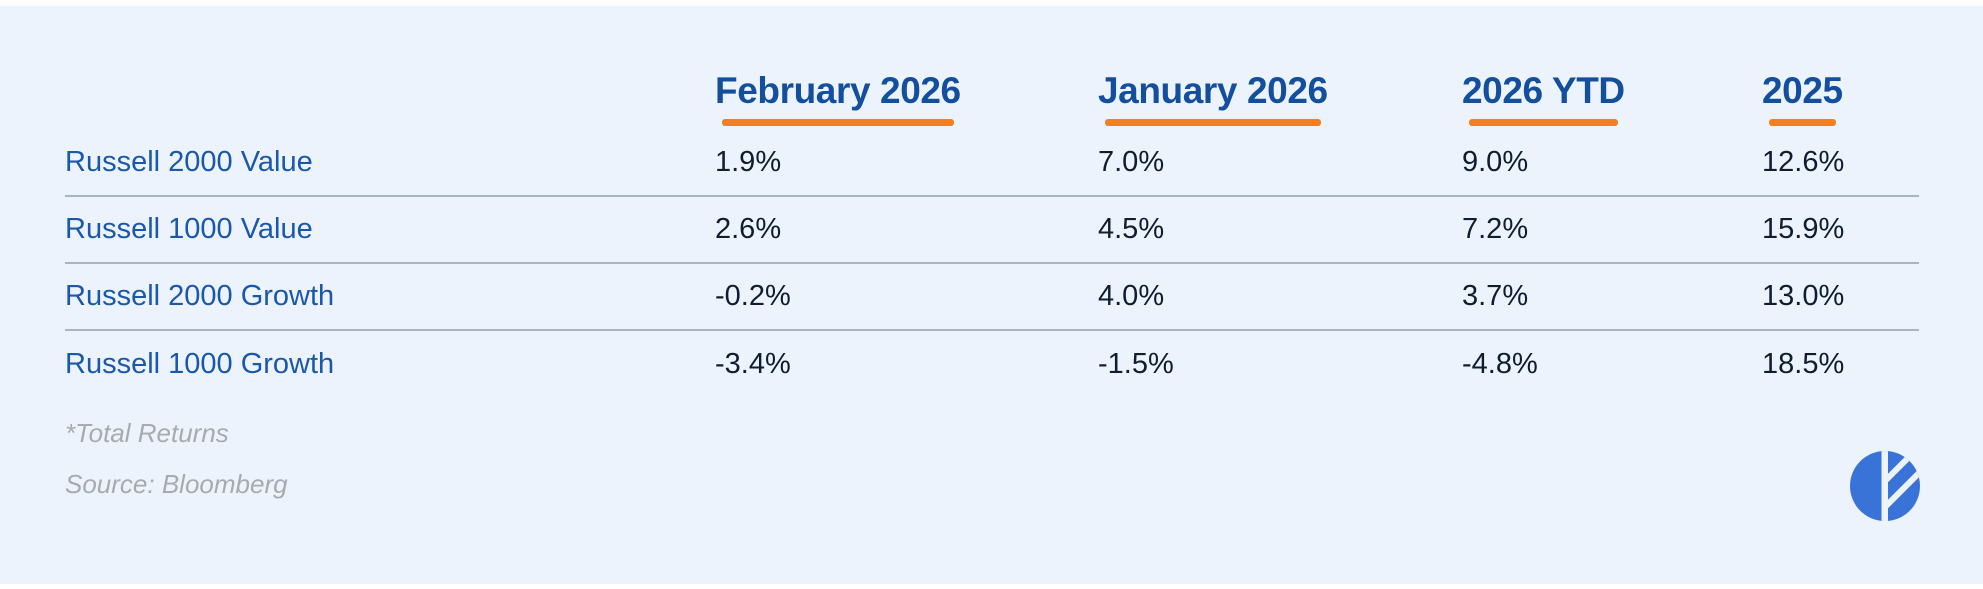  I want to click on header-cell-2025: 2025, so click(1840, 99).